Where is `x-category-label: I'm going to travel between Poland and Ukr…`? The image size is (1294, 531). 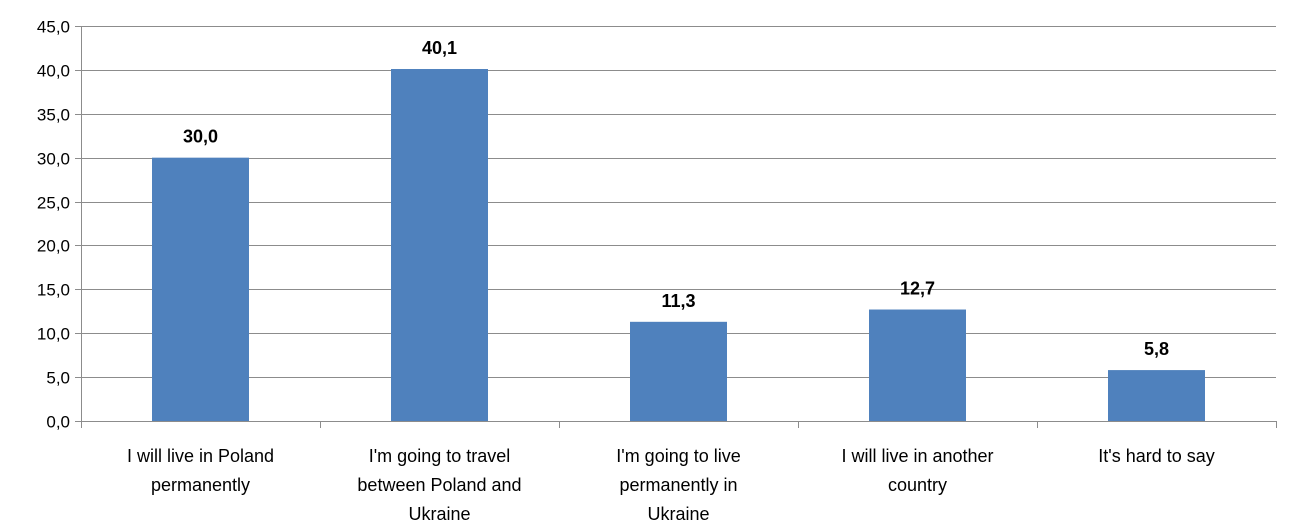
x-category-label: I'm going to travel between Poland and Ukr… is located at coordinates (439, 485).